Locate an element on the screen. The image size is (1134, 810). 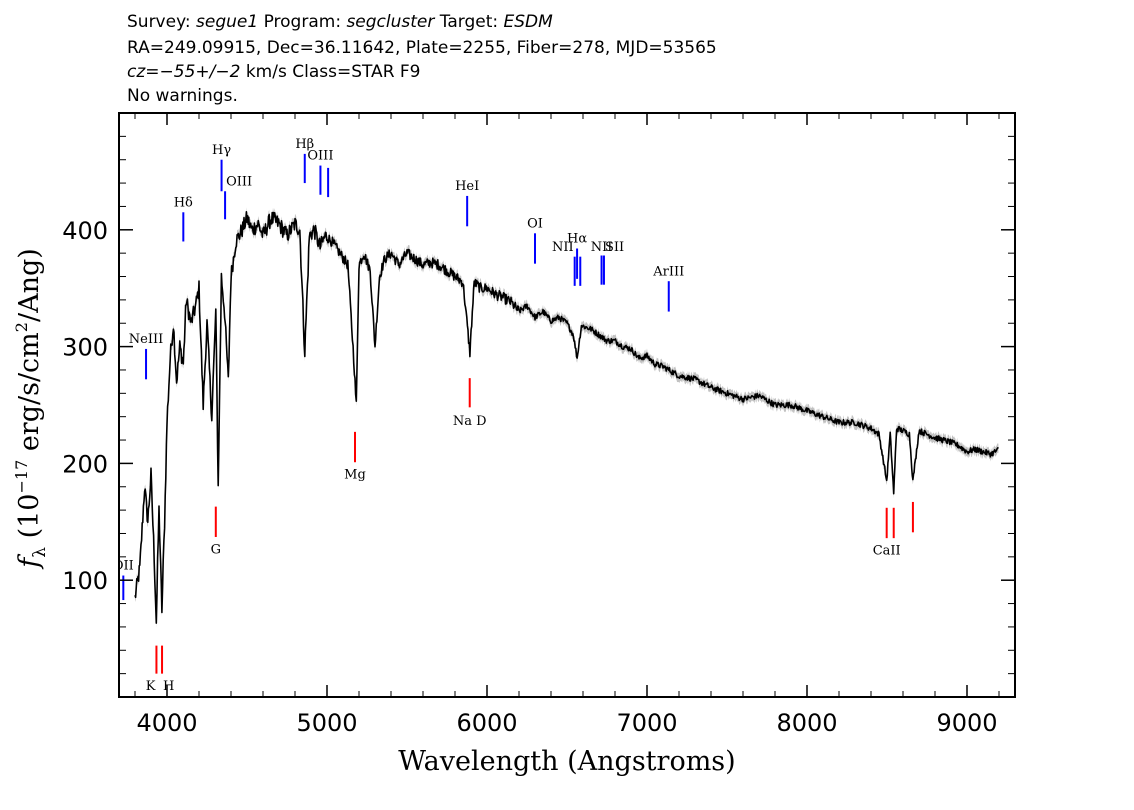
survey-label: Survey: is located at coordinates (162, 22).